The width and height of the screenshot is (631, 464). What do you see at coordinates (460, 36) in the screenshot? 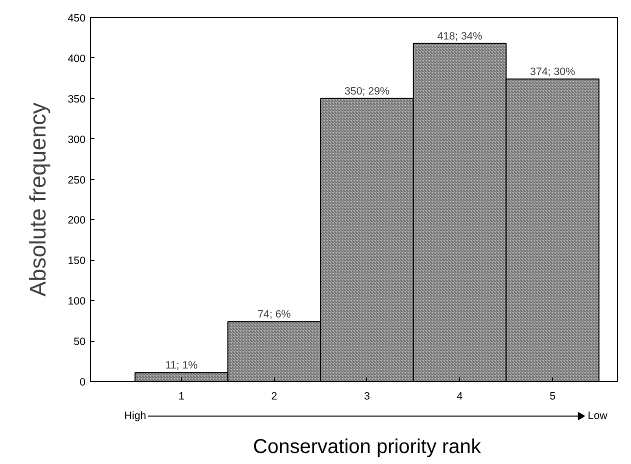
I see `data-label: 418; 34%` at bounding box center [460, 36].